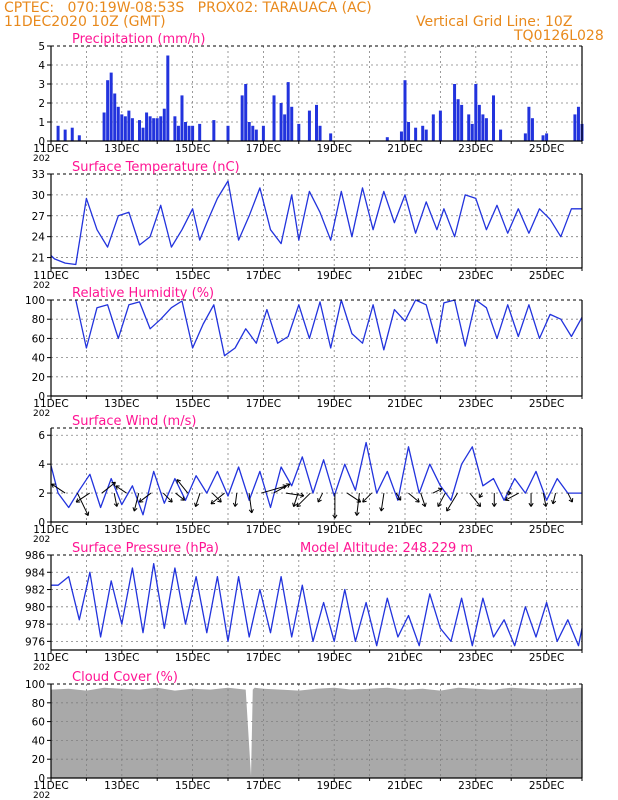  What do you see at coordinates (143, 293) in the screenshot?
I see `panel-title-rh: Relative Humidity (%)` at bounding box center [143, 293].